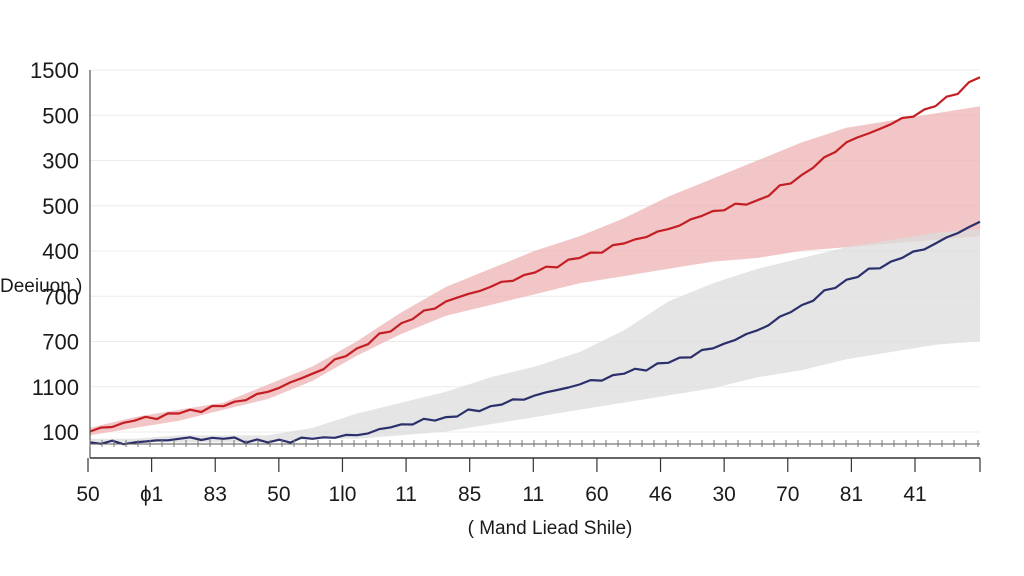  I want to click on y-tick-label: 400, so click(60, 251).